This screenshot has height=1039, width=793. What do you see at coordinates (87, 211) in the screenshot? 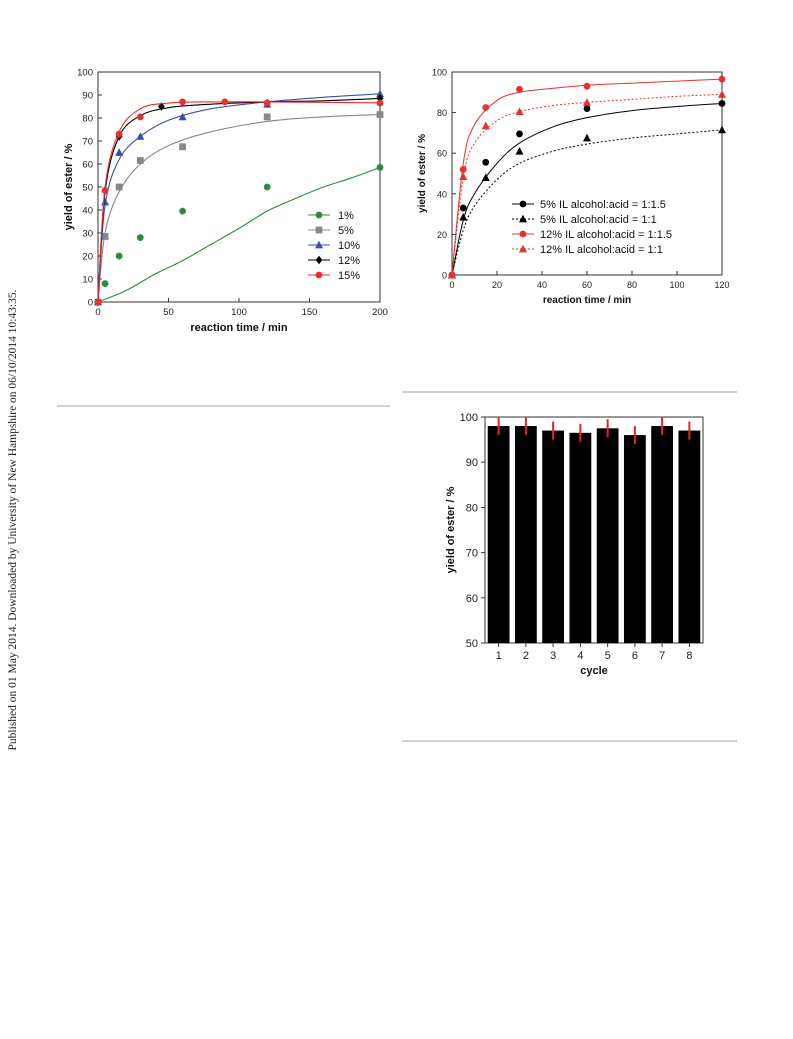
I see `y-tick-label: 40` at bounding box center [87, 211].